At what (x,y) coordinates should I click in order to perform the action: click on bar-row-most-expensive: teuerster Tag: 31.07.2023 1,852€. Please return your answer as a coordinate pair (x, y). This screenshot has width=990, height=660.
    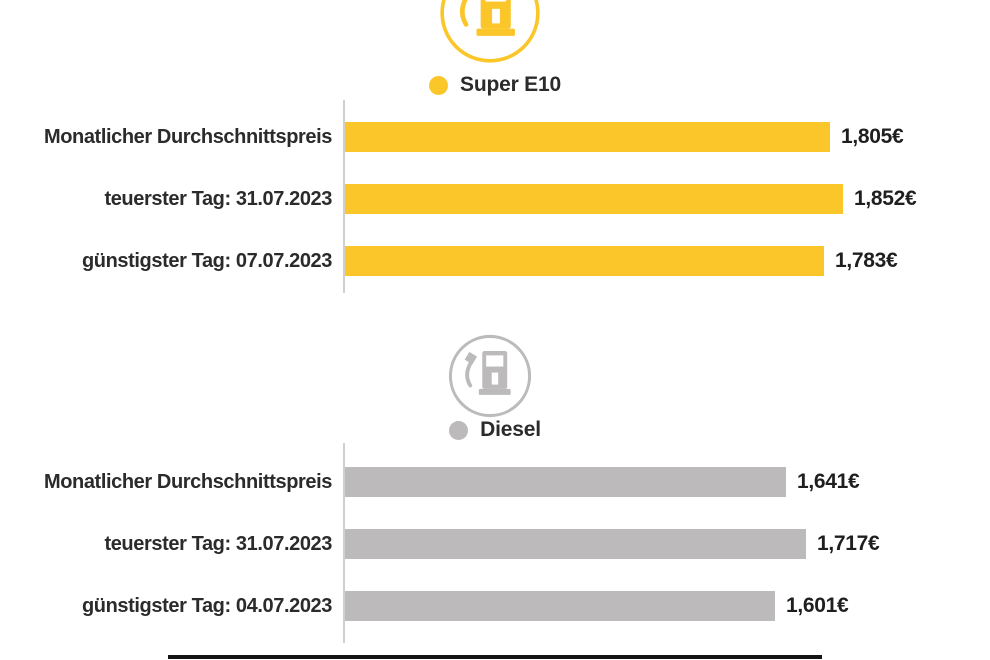
    Looking at the image, I should click on (495, 199).